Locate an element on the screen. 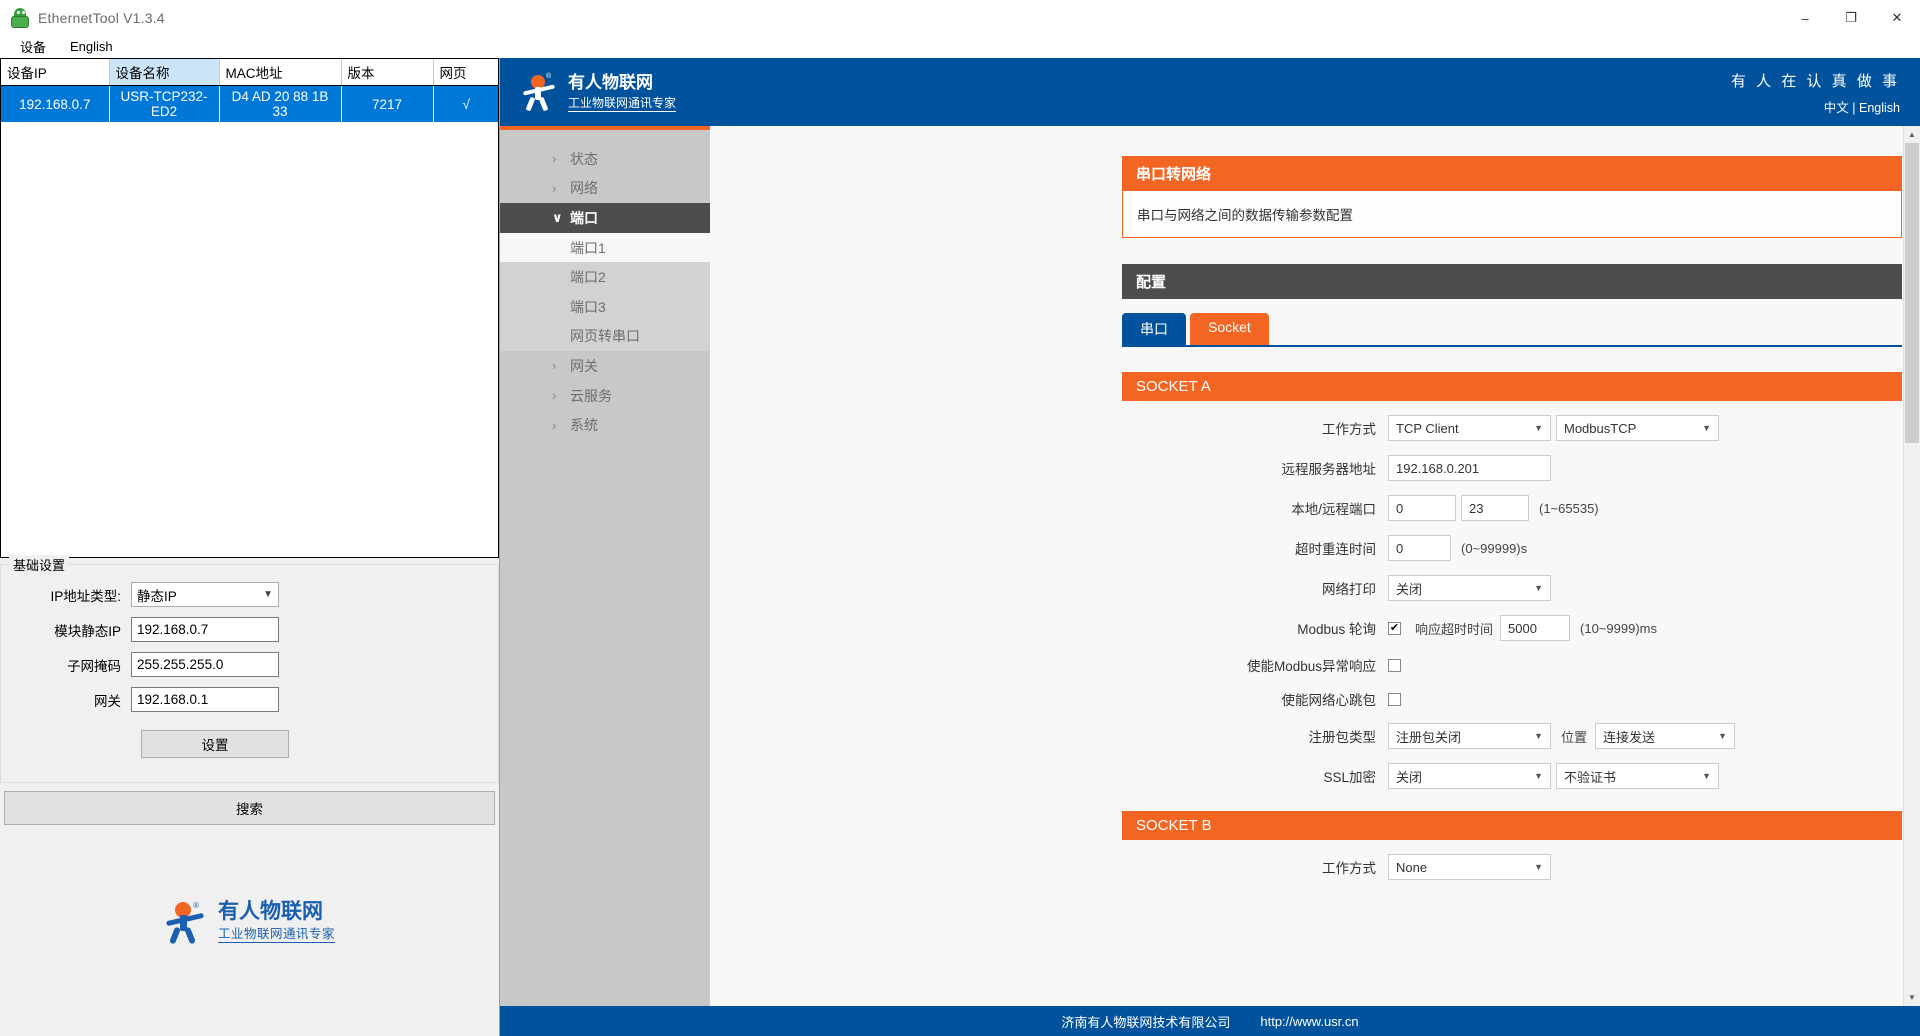 The width and height of the screenshot is (1920, 1036). sidebar-item-network: › 网络 is located at coordinates (605, 189).